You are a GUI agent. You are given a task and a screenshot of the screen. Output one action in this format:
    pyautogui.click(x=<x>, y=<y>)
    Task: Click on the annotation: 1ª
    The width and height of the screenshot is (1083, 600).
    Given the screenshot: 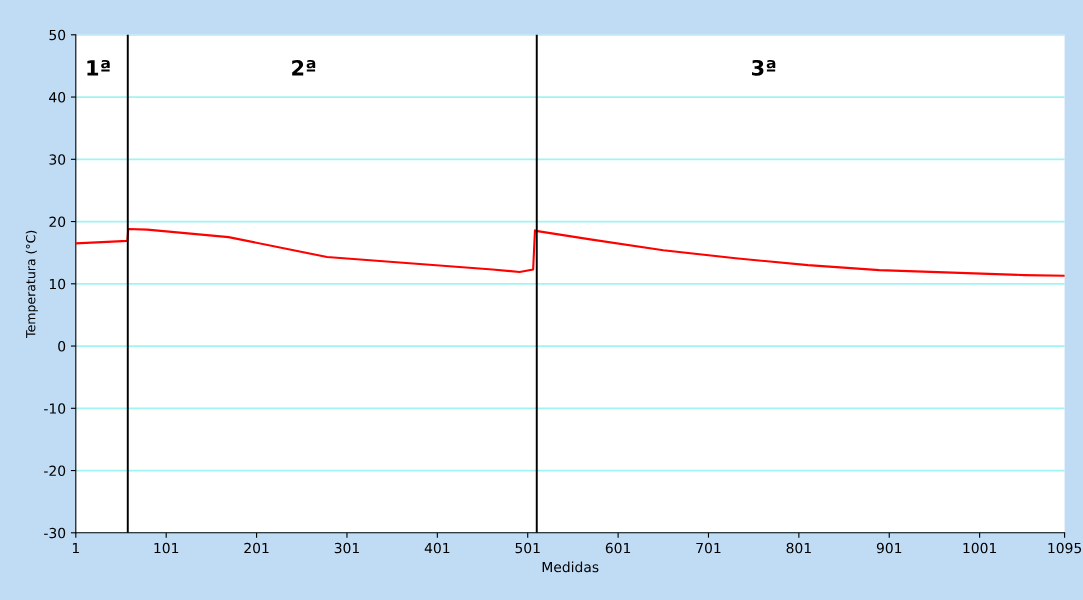 What is the action you would take?
    pyautogui.click(x=98, y=67)
    